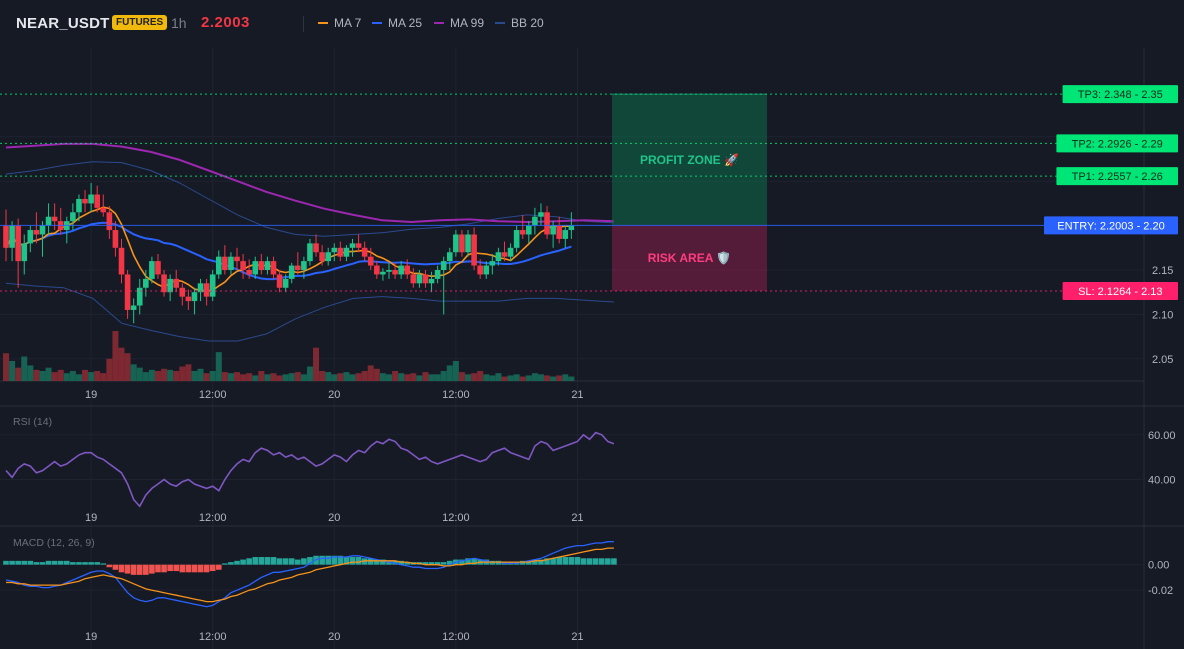  I want to click on bb20-swatch-icon, so click(500, 23).